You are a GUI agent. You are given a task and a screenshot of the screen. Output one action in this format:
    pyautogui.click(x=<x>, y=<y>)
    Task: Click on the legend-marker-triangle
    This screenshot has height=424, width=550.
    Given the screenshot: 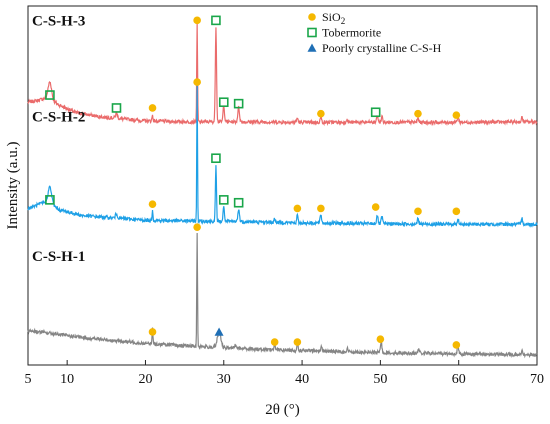 What is the action you would take?
    pyautogui.click(x=312, y=47)
    